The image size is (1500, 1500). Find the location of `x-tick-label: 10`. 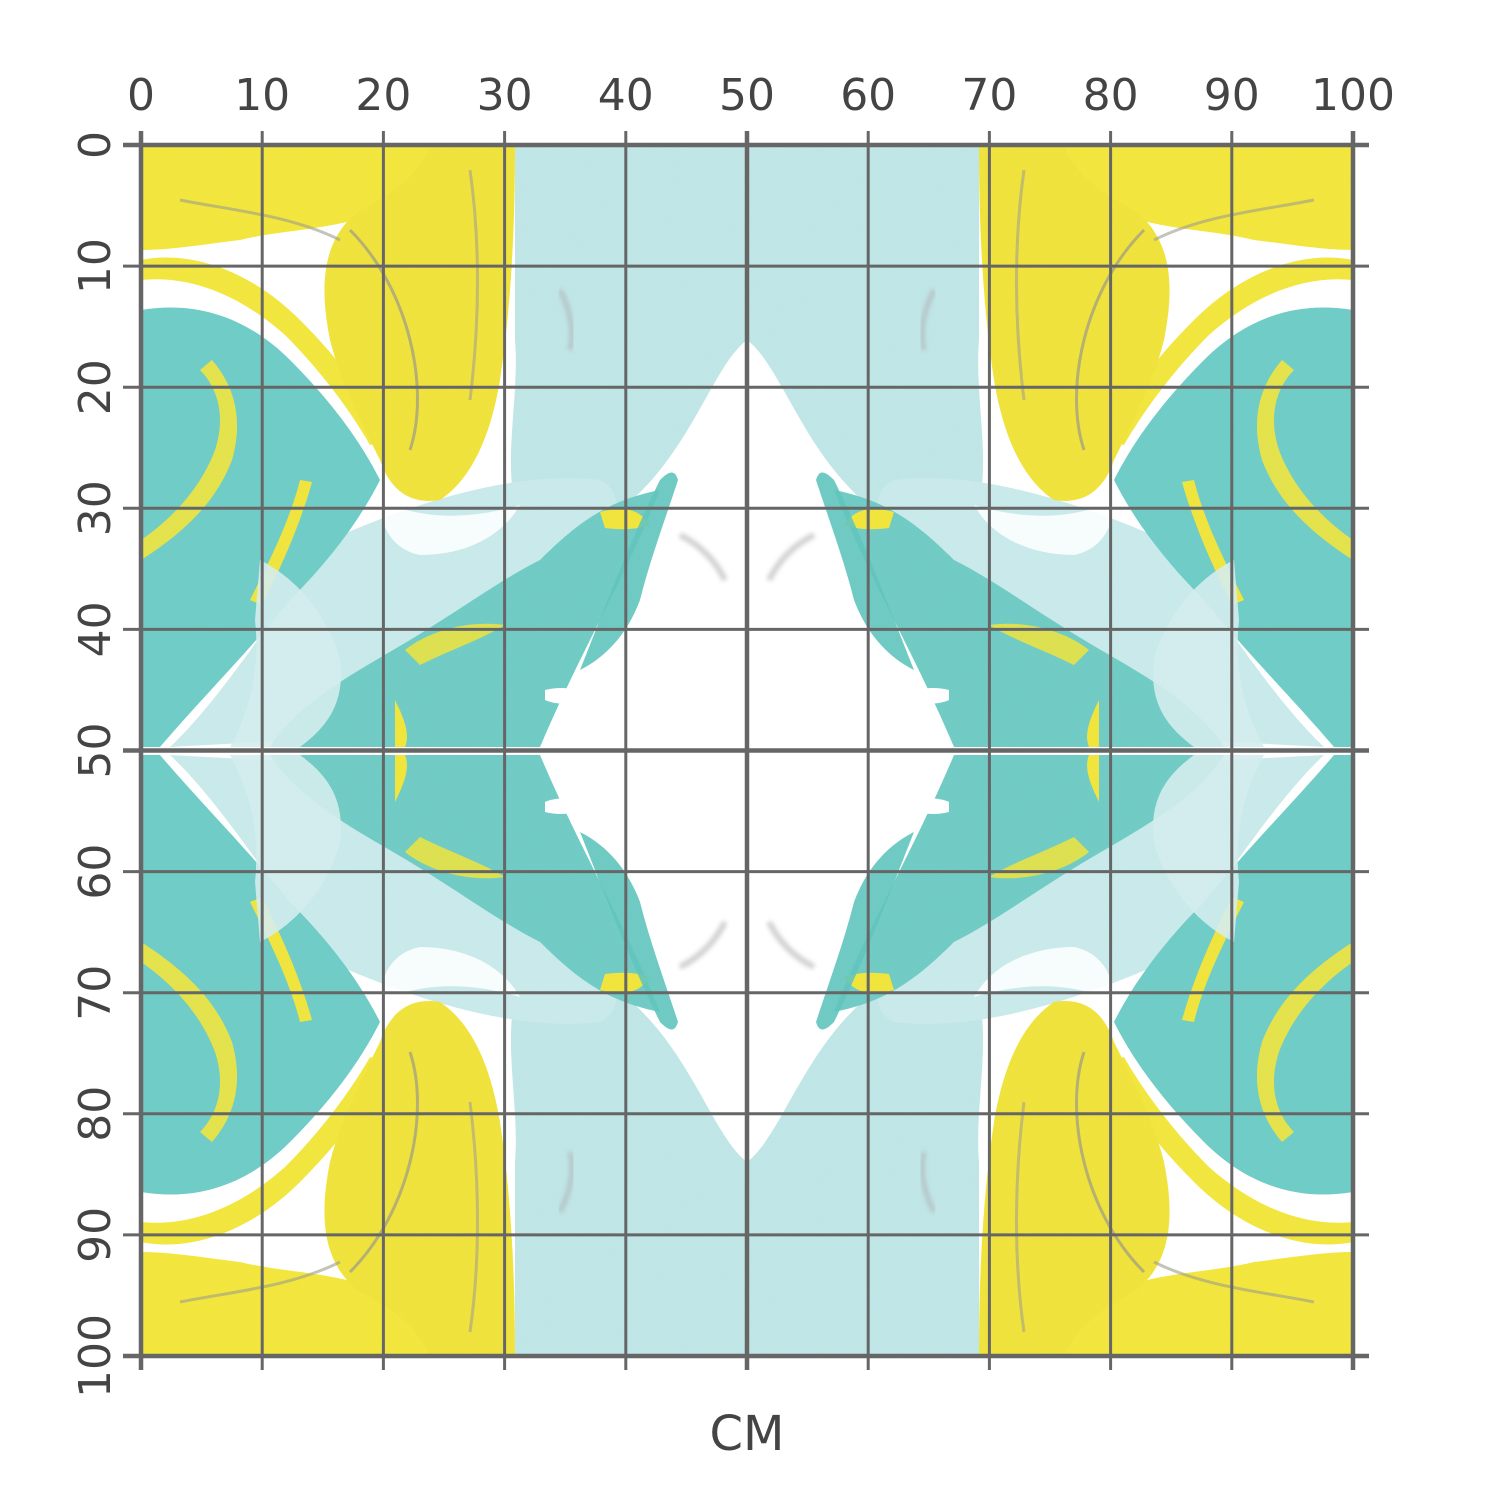

x-tick-label: 10 is located at coordinates (262, 95).